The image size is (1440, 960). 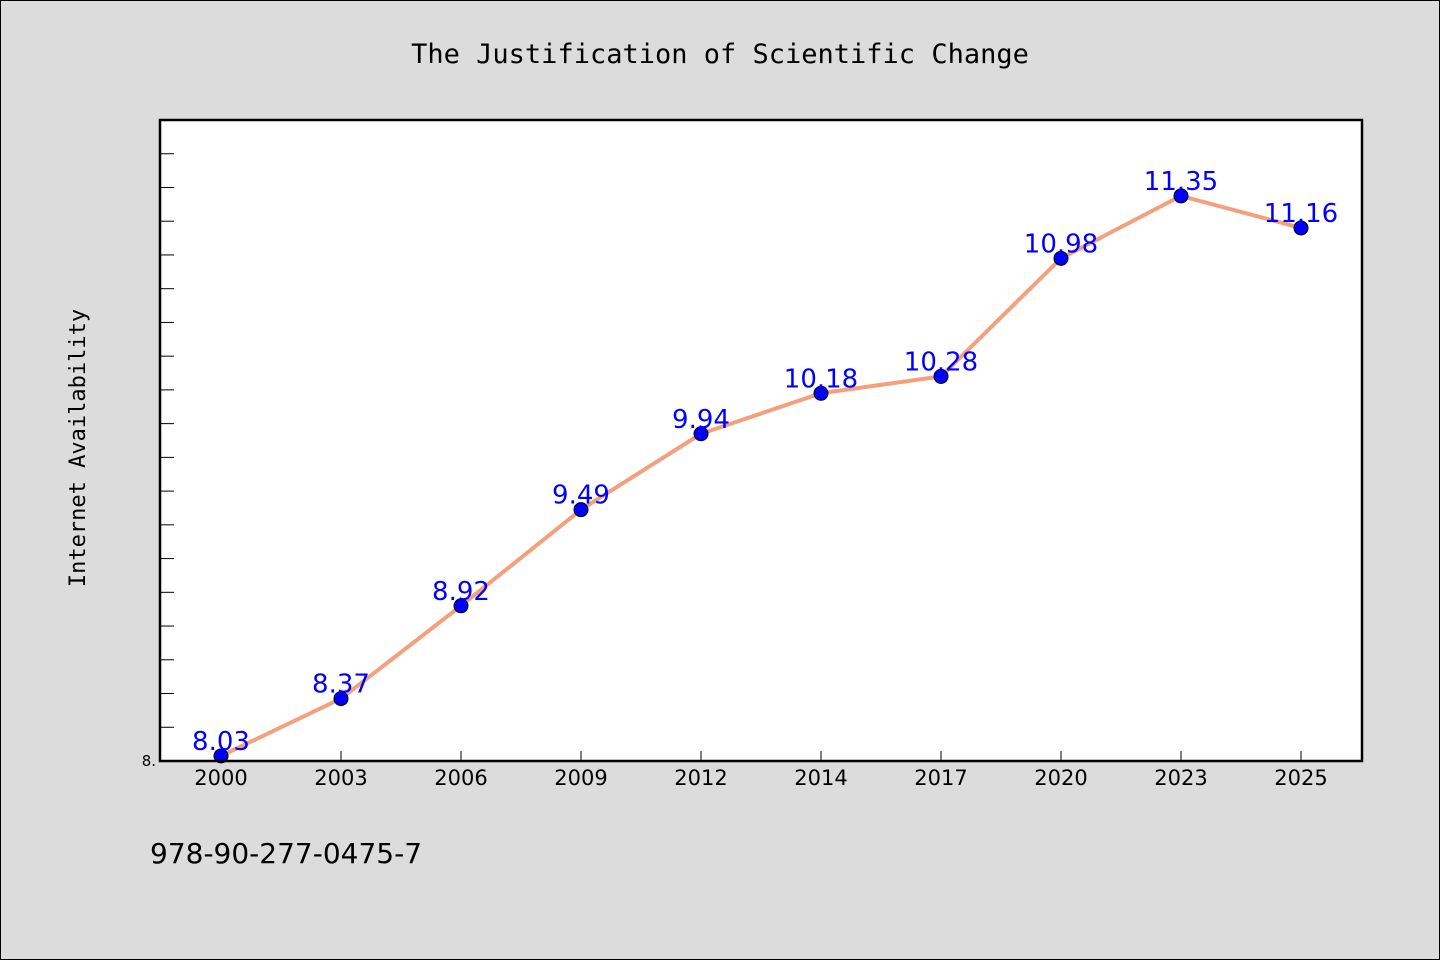 What do you see at coordinates (941, 362) in the screenshot?
I see `data-label: 10.28` at bounding box center [941, 362].